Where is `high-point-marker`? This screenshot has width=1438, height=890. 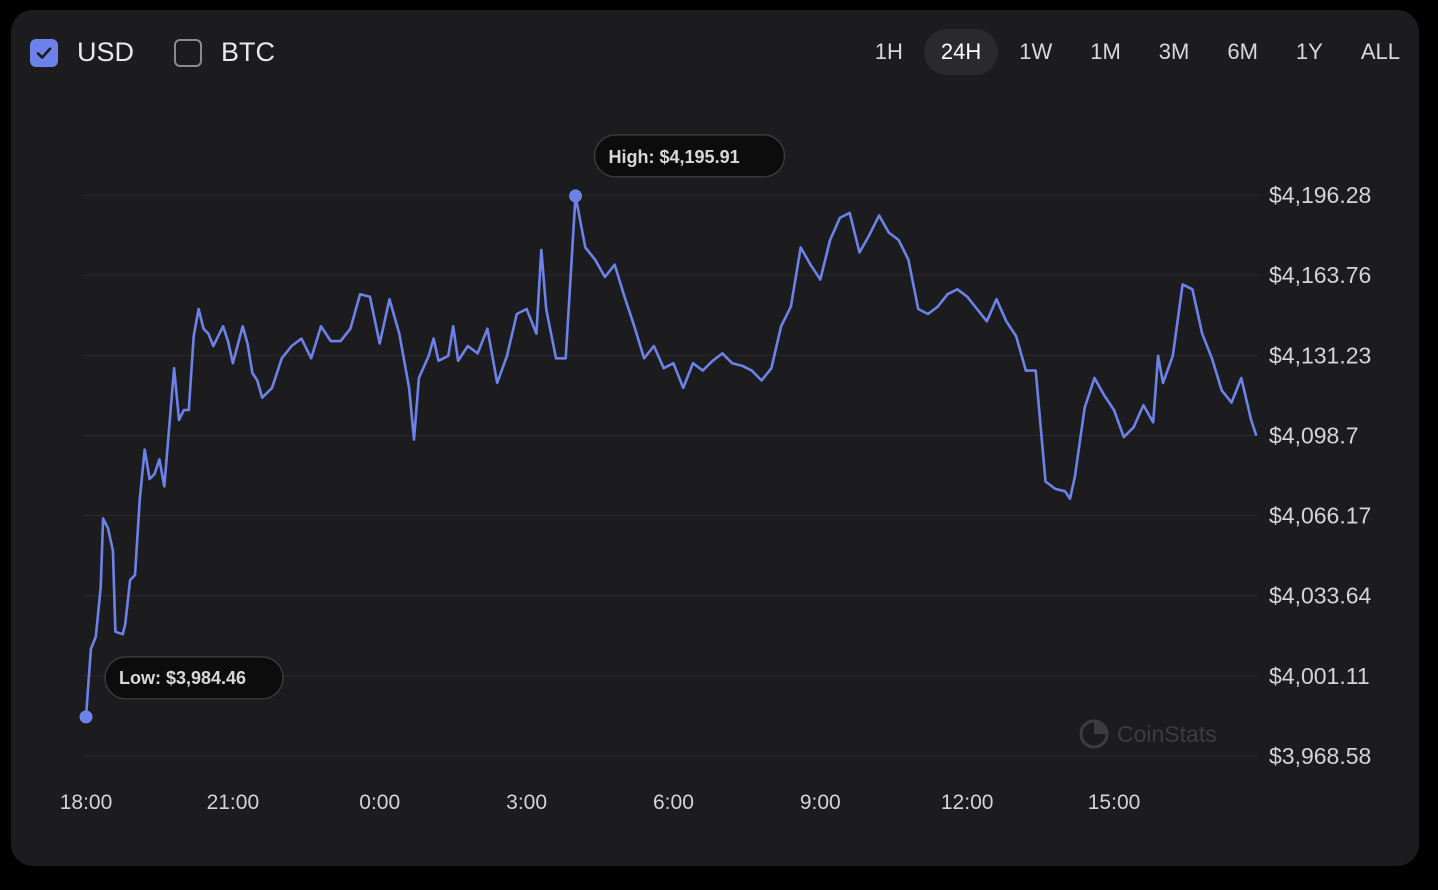 high-point-marker is located at coordinates (576, 196).